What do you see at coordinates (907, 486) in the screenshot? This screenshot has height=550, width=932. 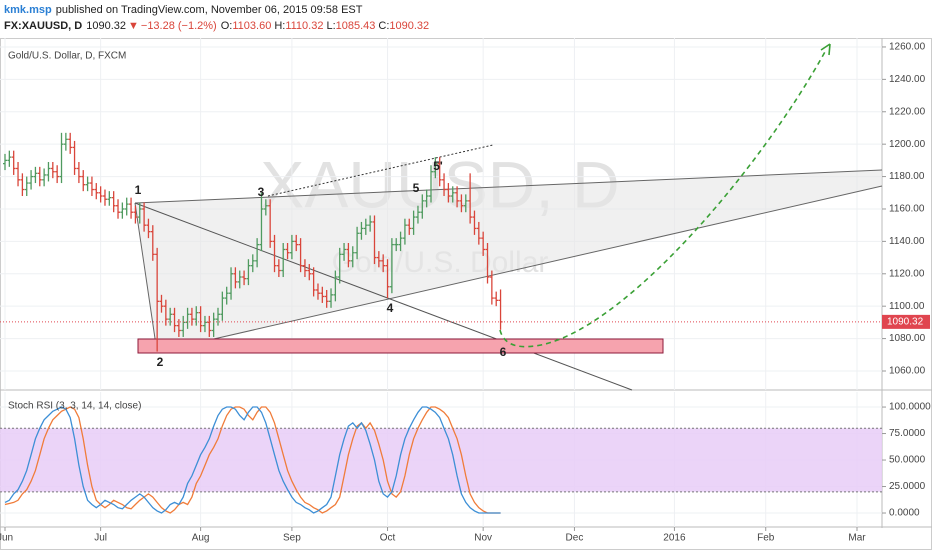 I see `y-tick-label: 25.0000` at bounding box center [907, 486].